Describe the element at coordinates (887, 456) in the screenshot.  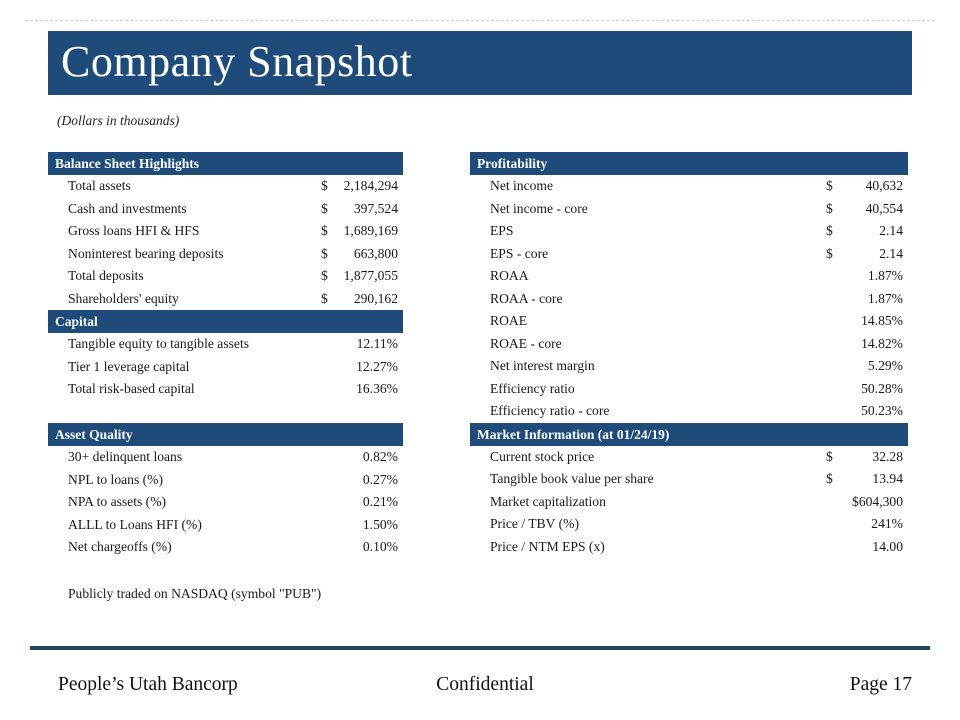
I see `row-value: 32.28` at that location.